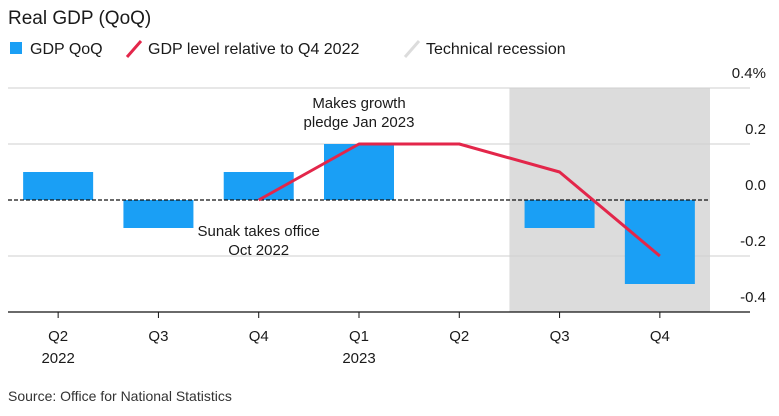  I want to click on annotation-label: Oct 2022, so click(258, 250).